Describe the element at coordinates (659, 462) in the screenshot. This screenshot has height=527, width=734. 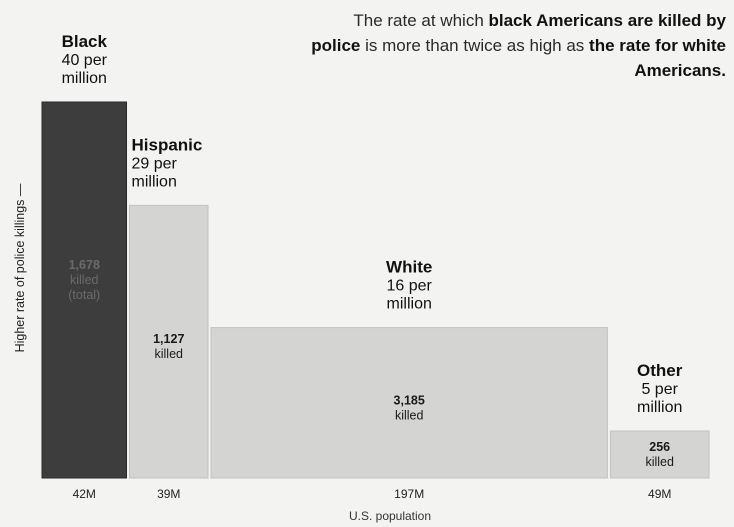
I see `killed-label-other-1: killed` at that location.